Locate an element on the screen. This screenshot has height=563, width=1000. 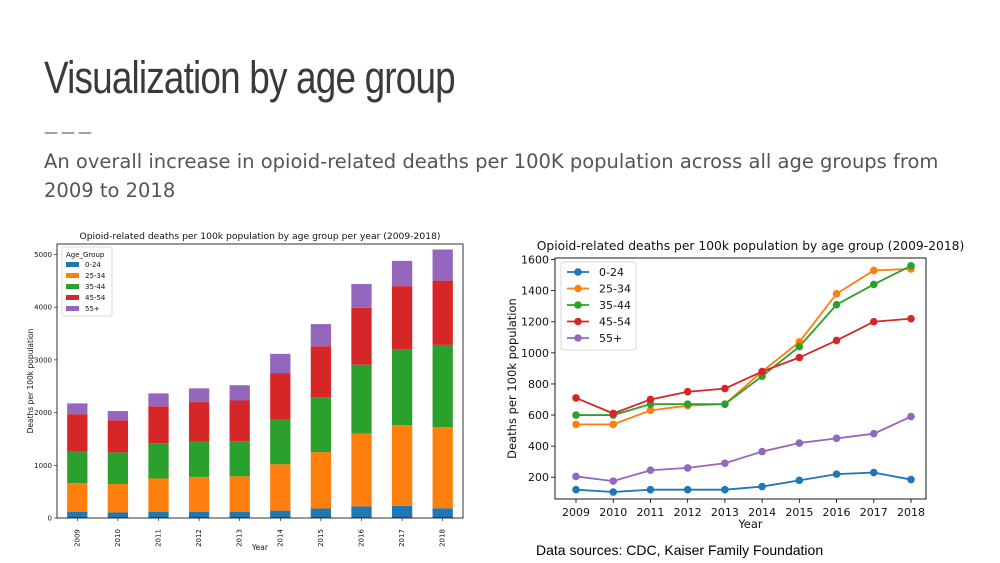
bar-x-tick-label: 2009 is located at coordinates (77, 538).